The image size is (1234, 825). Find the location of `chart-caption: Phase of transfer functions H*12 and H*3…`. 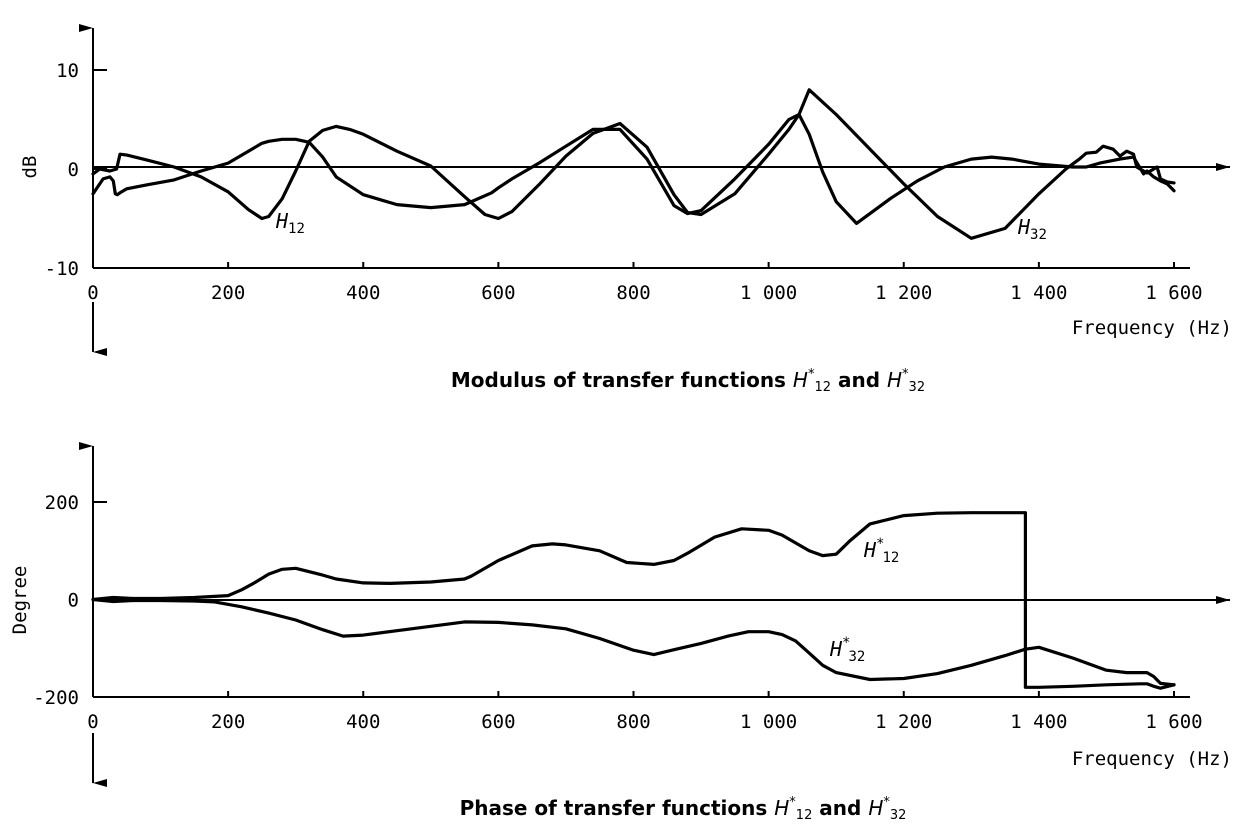

chart-caption: Phase of transfer functions H*12 and H*3… is located at coordinates (683, 809).